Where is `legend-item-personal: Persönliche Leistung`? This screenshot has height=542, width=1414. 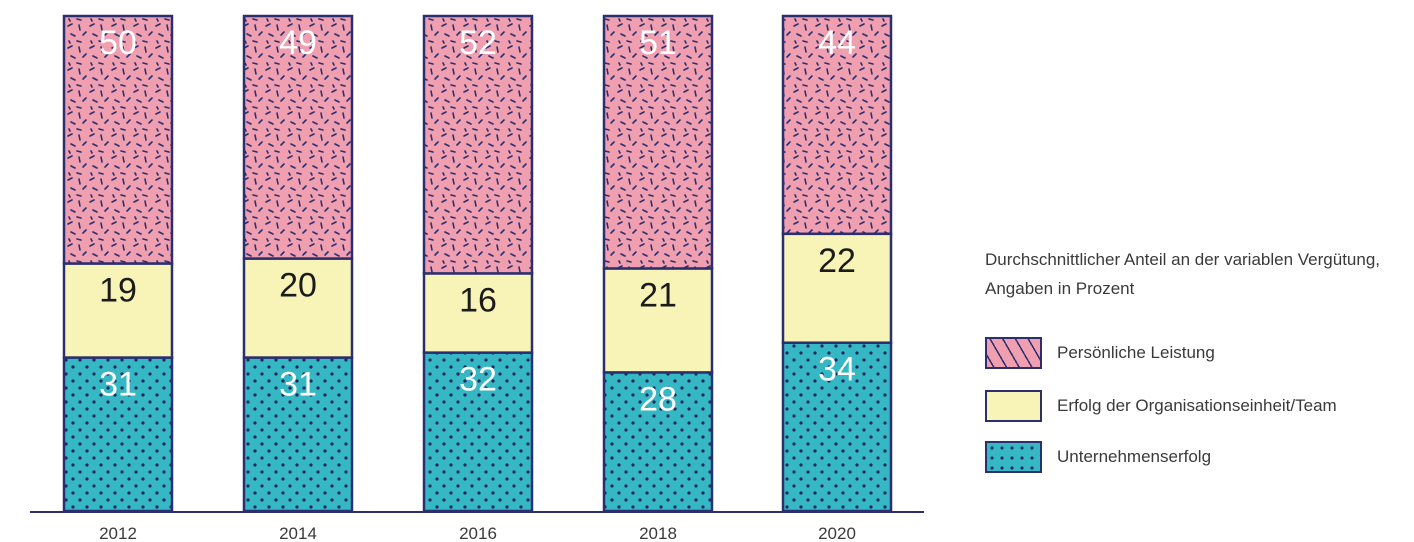 legend-item-personal: Persönliche Leistung is located at coordinates (1100, 353).